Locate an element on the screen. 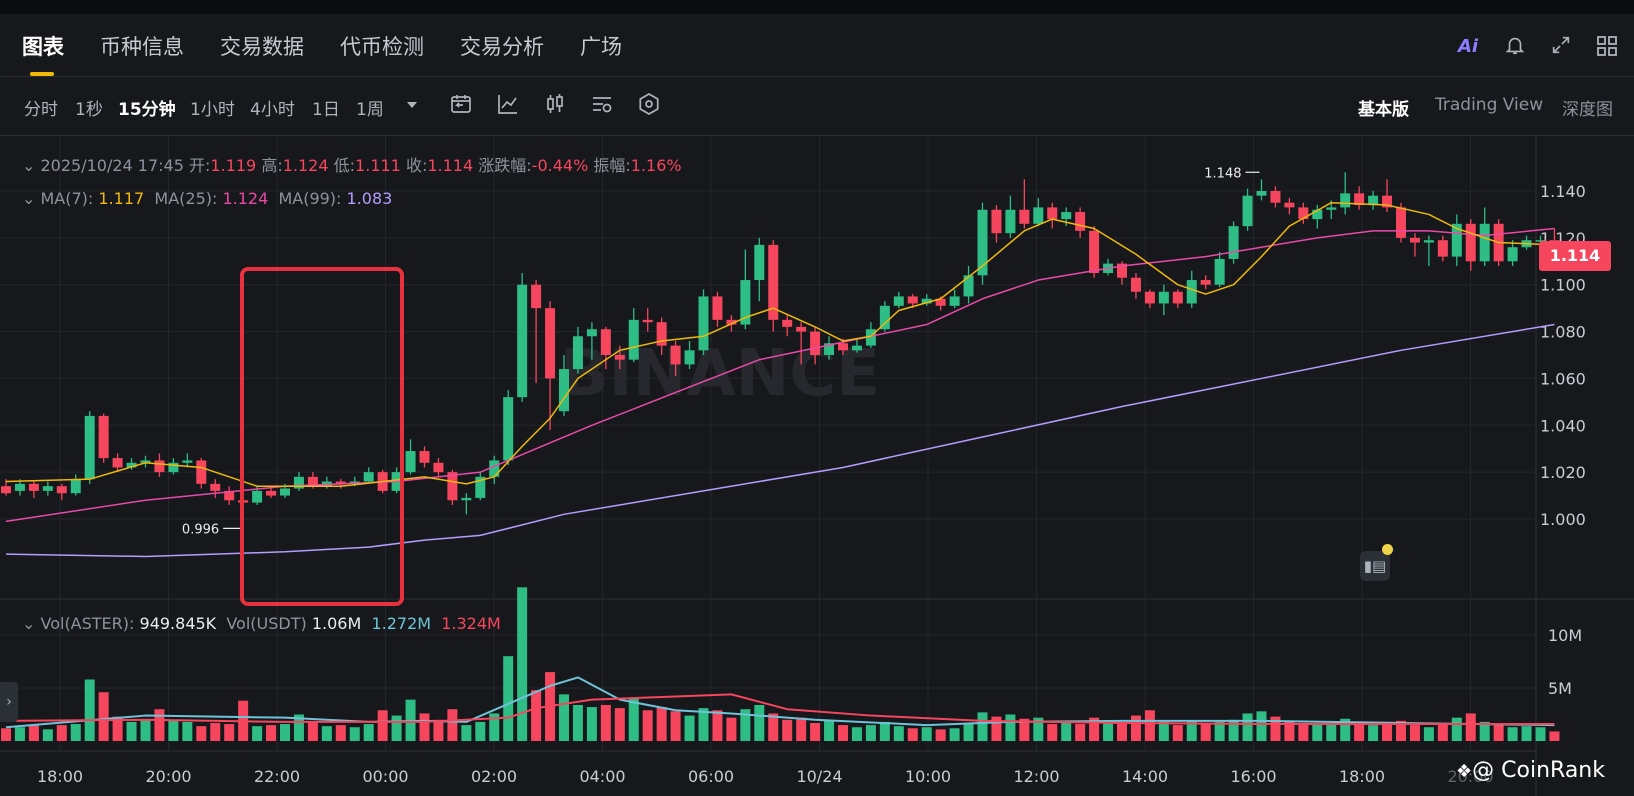 The height and width of the screenshot is (796, 1634). note-icon: ▮▤ is located at coordinates (1375, 566).